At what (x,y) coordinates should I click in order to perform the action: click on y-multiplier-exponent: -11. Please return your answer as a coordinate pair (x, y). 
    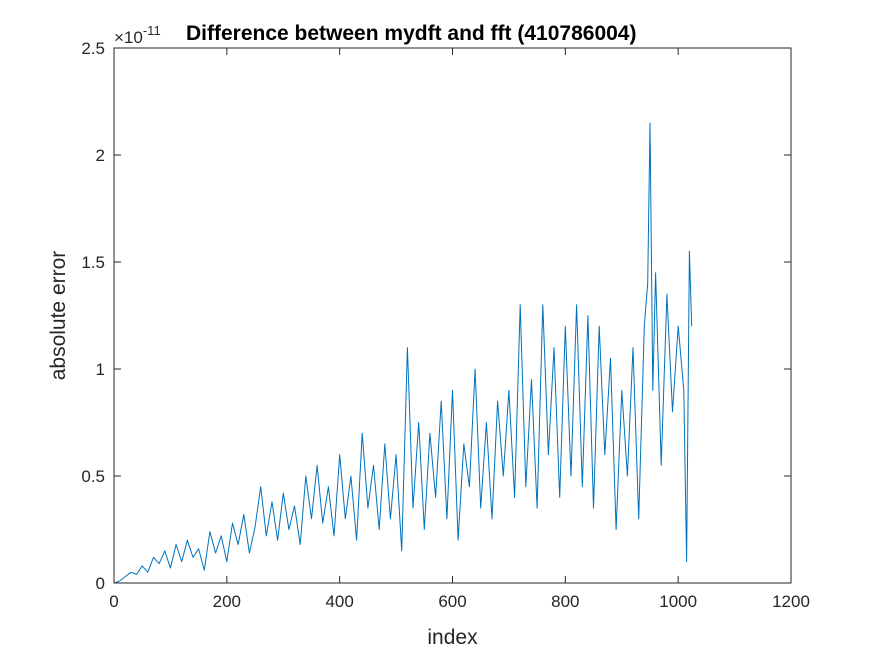
    Looking at the image, I should click on (152, 30).